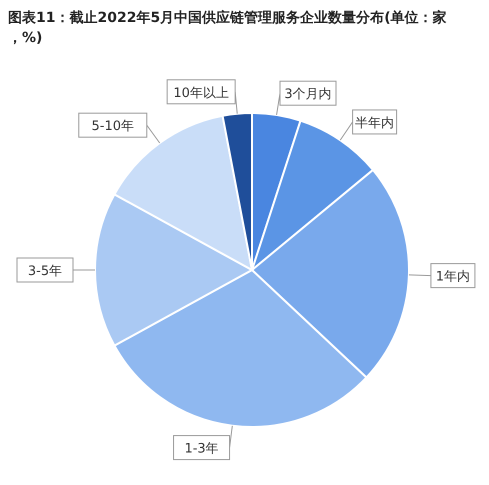  I want to click on slice-label: 10年以上, so click(201, 93).